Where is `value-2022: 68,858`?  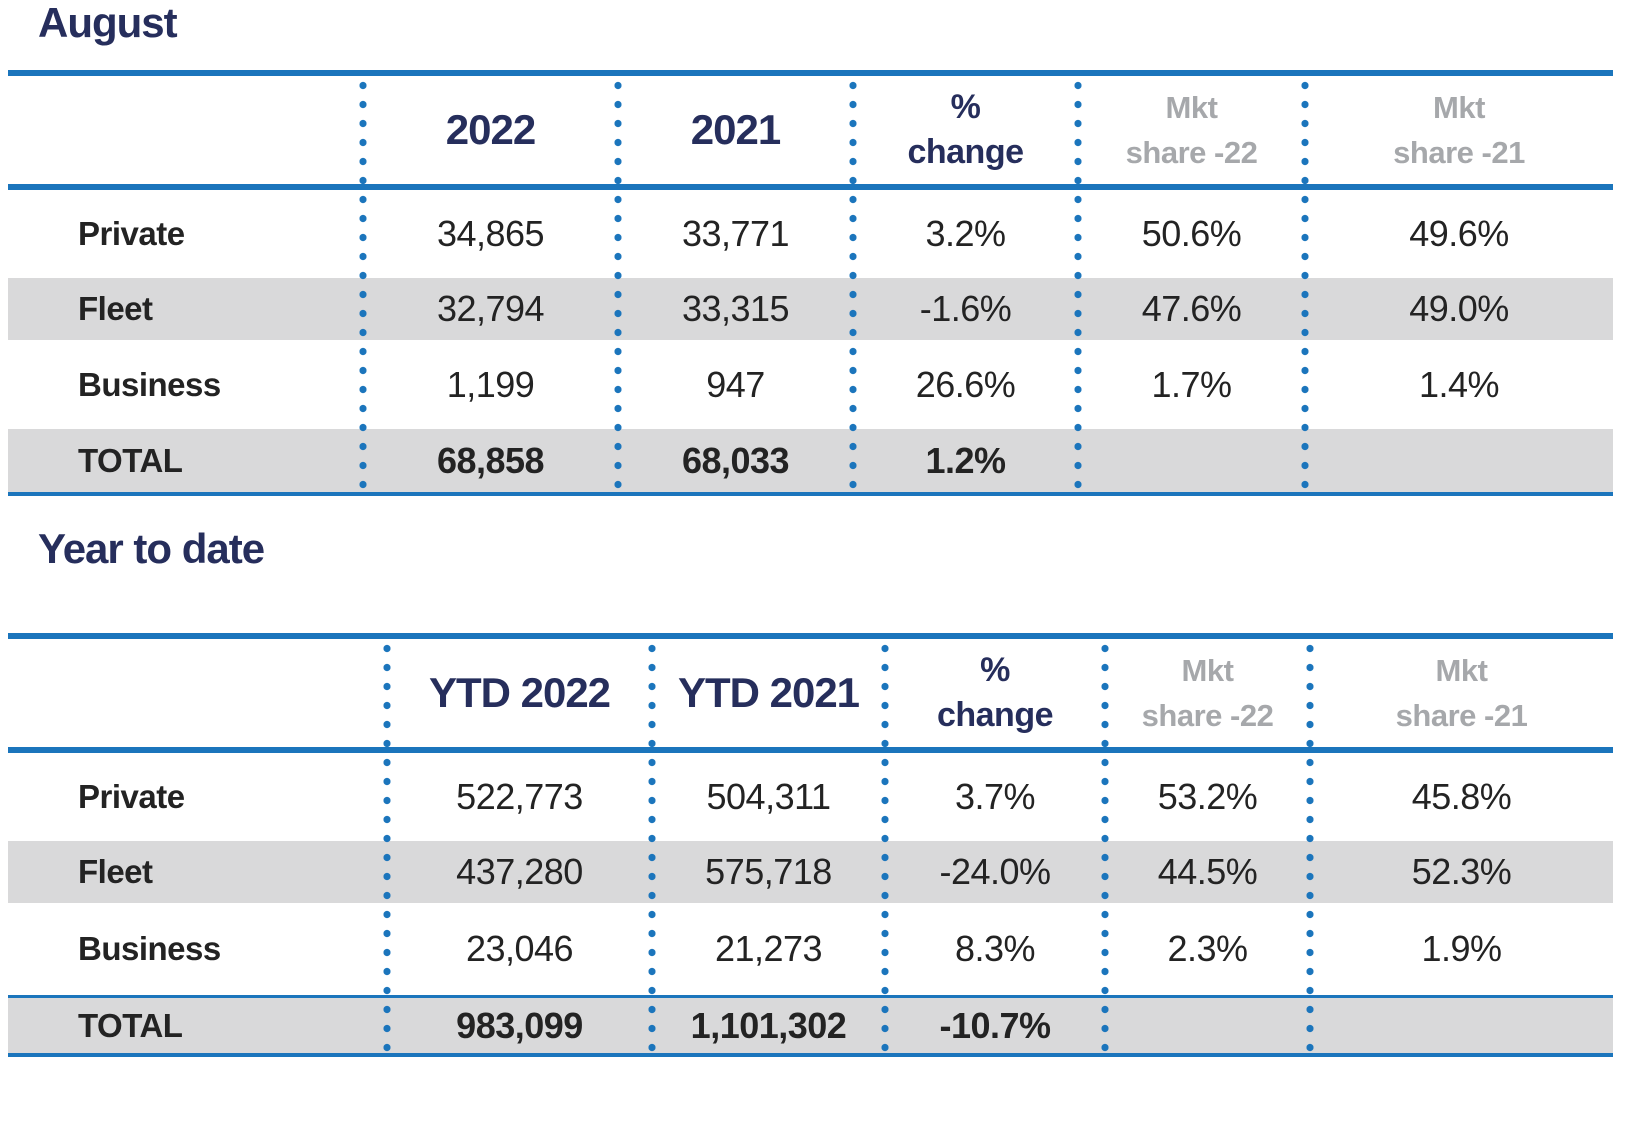 value-2022: 68,858 is located at coordinates (490, 460).